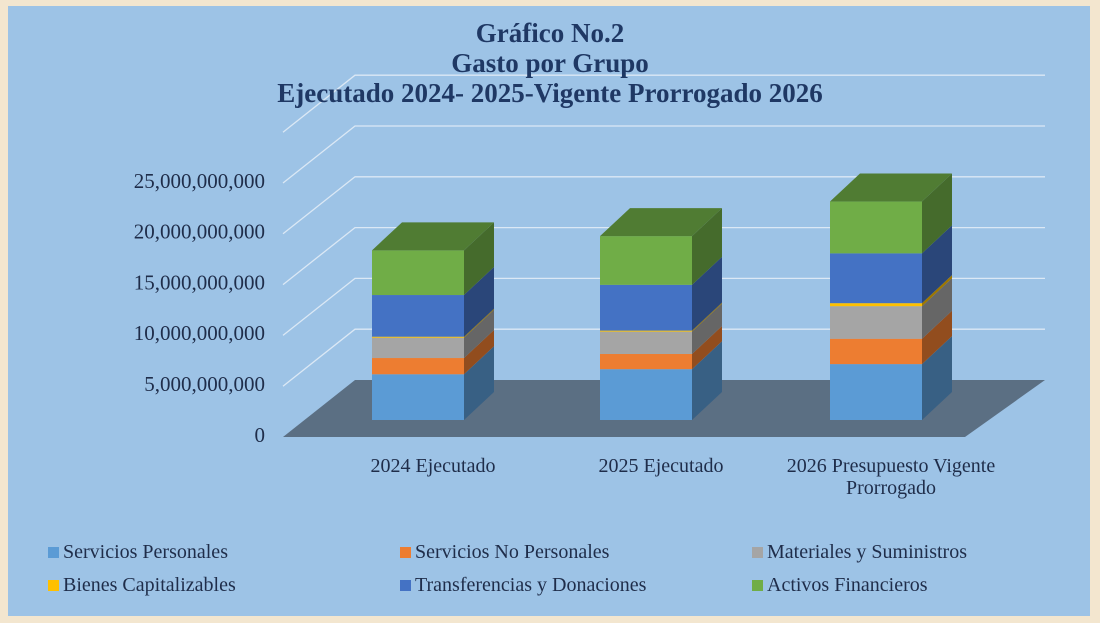 The height and width of the screenshot is (623, 1100). Describe the element at coordinates (891, 477) in the screenshot. I see `x-tick-label: 2026 Presupuesto Vigente Prorrogado` at that location.